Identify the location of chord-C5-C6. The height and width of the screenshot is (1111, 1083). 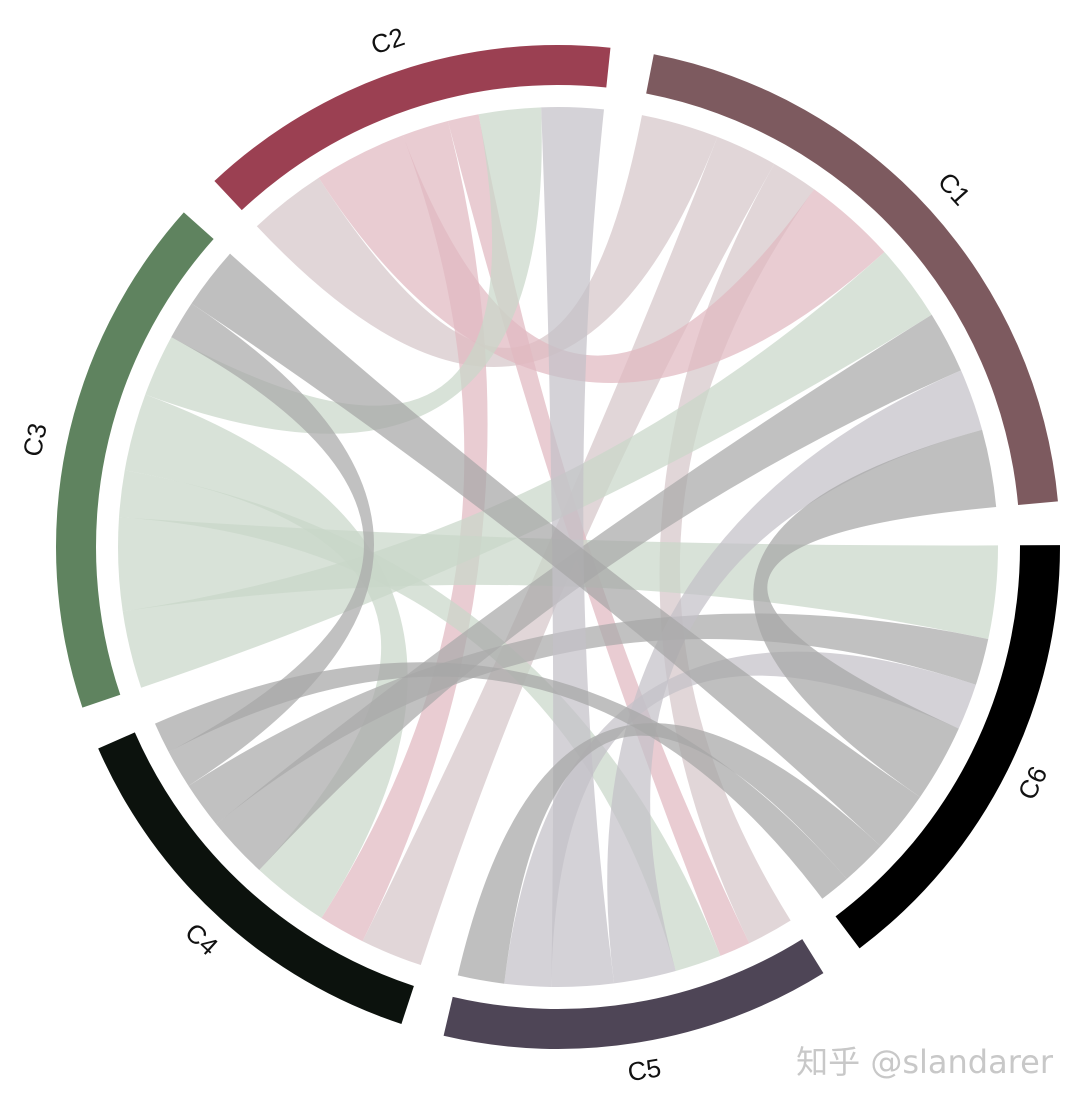
(740, 819).